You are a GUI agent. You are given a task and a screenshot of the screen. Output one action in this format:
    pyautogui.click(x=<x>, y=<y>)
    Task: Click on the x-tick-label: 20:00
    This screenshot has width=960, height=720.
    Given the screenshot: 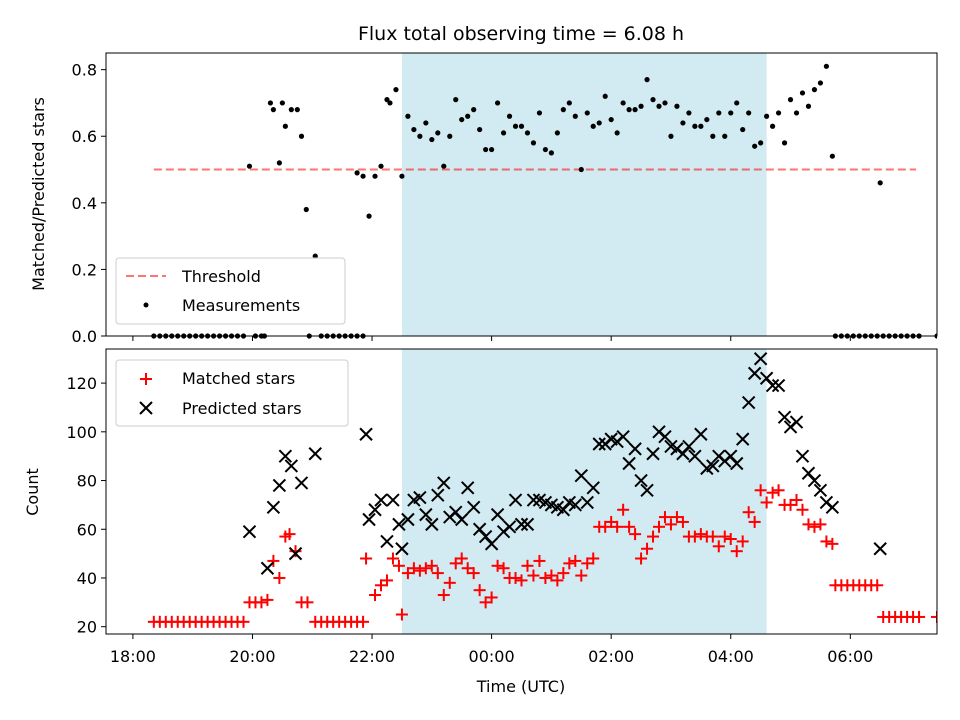 What is the action you would take?
    pyautogui.click(x=252, y=656)
    